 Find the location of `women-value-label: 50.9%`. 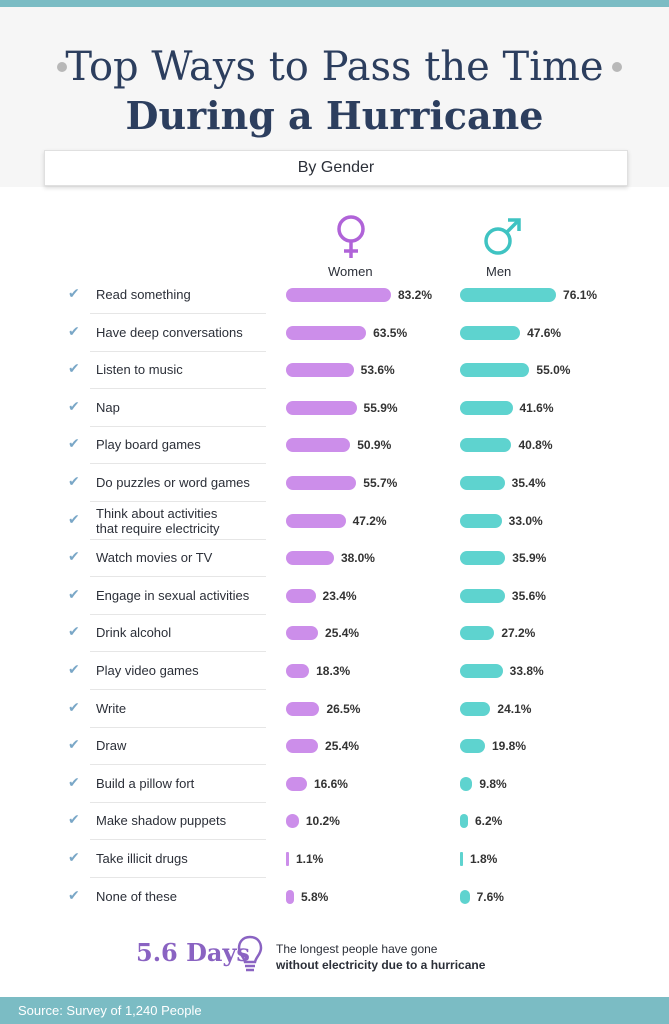

women-value-label: 50.9% is located at coordinates (374, 445).